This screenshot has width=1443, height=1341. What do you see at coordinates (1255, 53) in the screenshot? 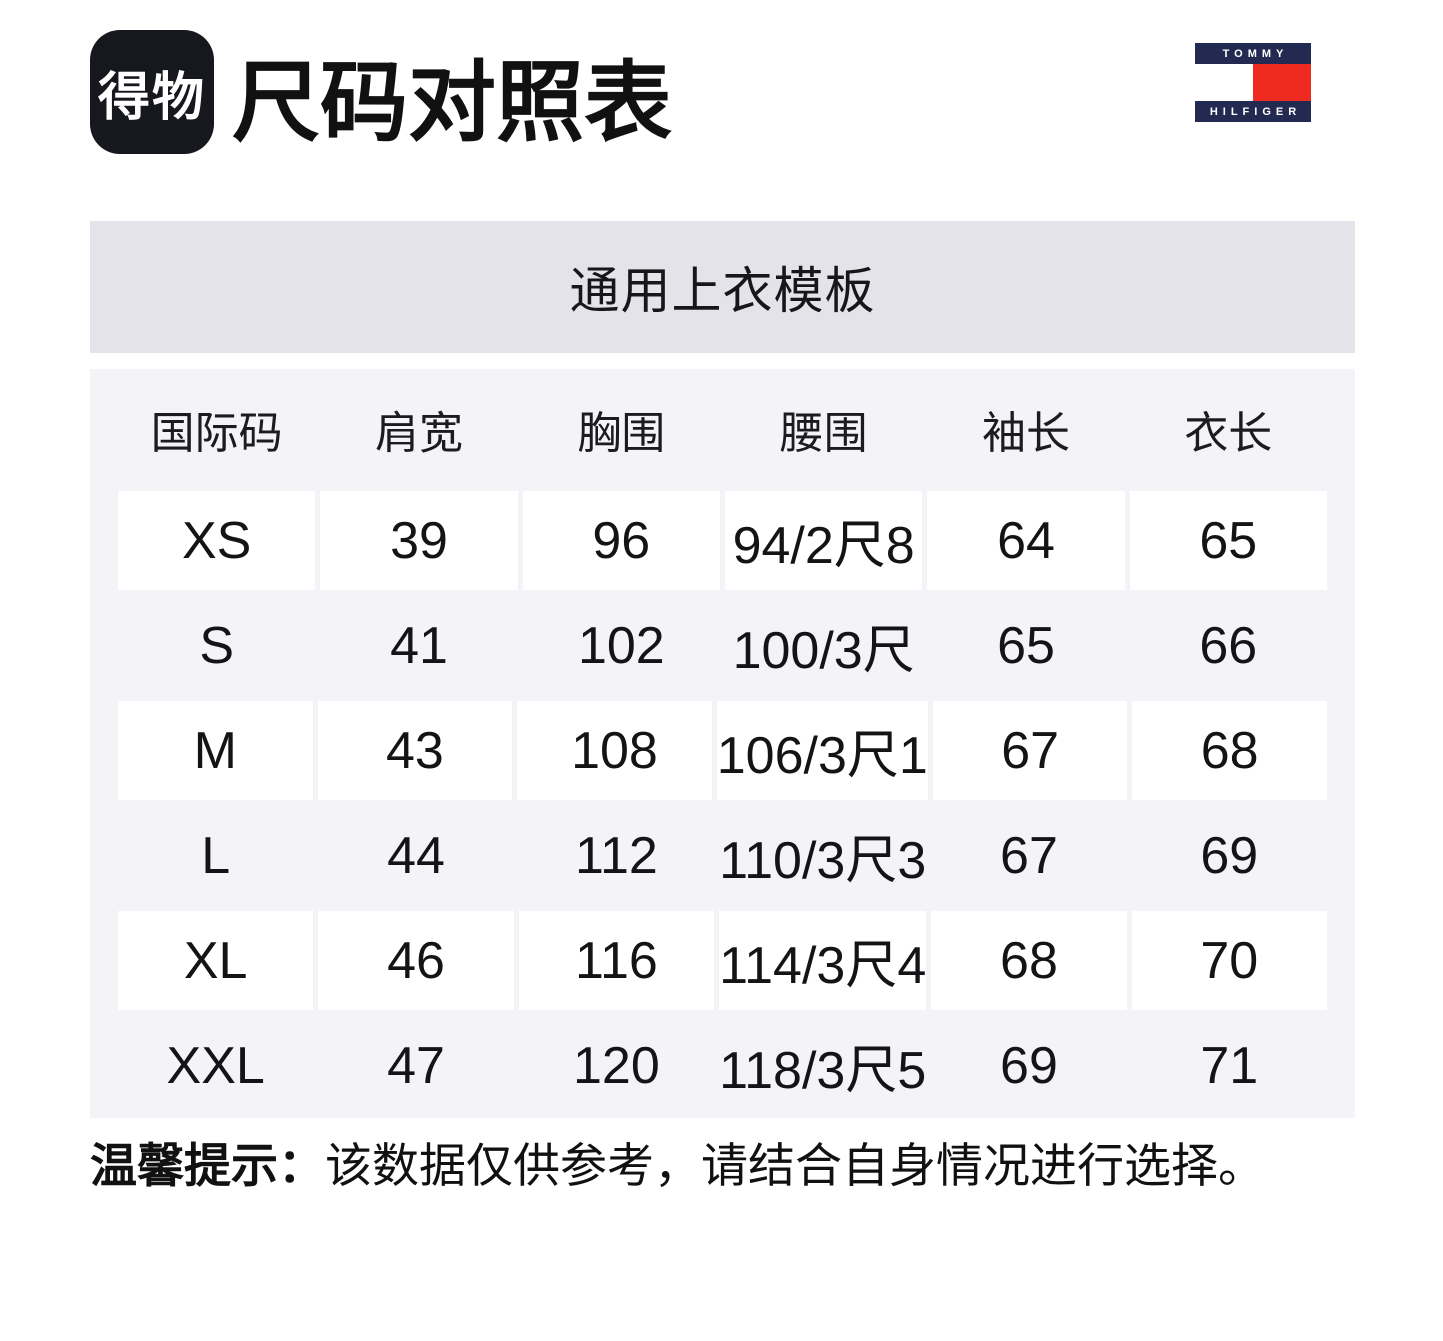
I see `tommy-logo-top-text: TOMMY` at bounding box center [1255, 53].